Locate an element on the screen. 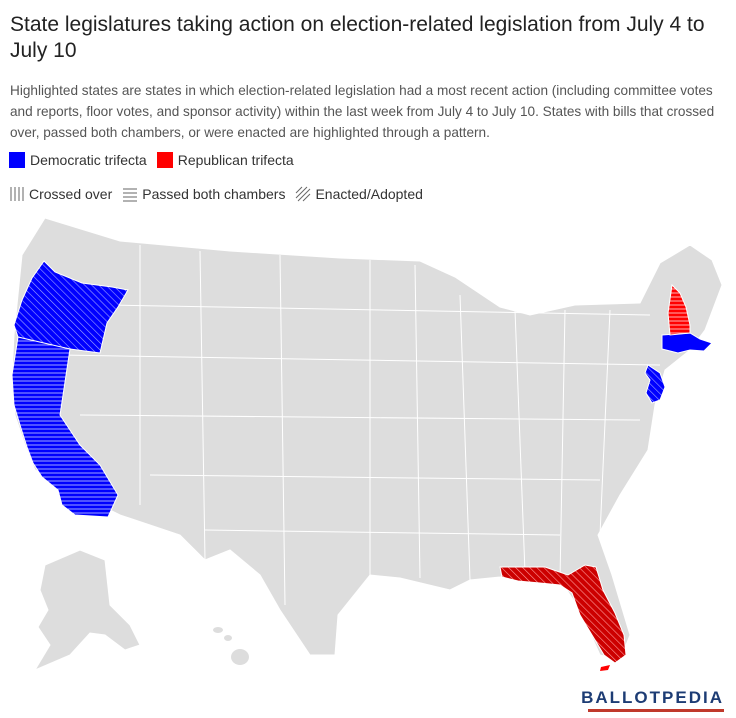  republican-swatch is located at coordinates (164, 160).